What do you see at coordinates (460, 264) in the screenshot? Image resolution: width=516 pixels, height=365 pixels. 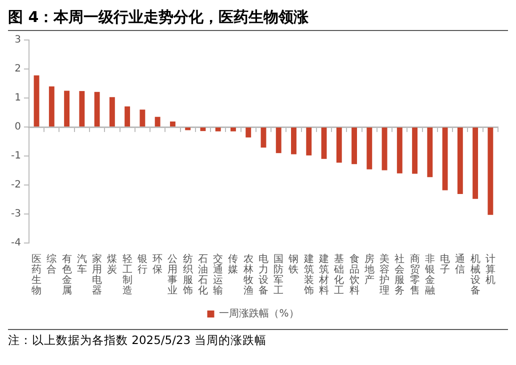 I see `x-tick-label: 通信` at bounding box center [460, 264].